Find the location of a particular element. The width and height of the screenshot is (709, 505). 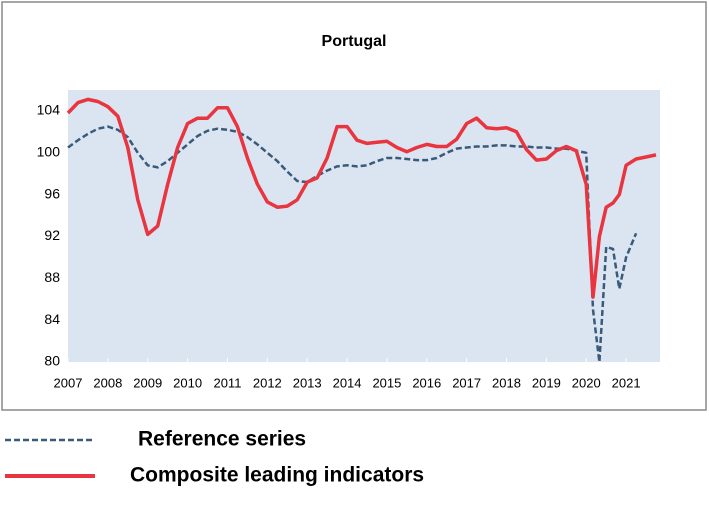

x-tick-label: 2018 is located at coordinates (506, 382).